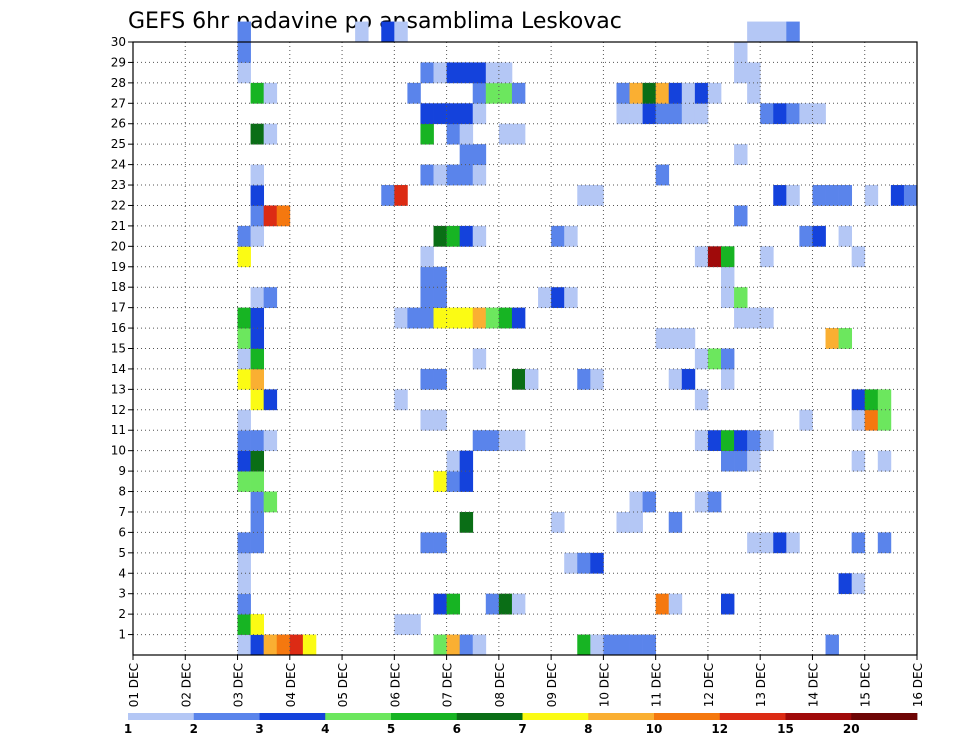  Describe the element at coordinates (588, 729) in the screenshot. I see `colorbar-label: 8` at that location.